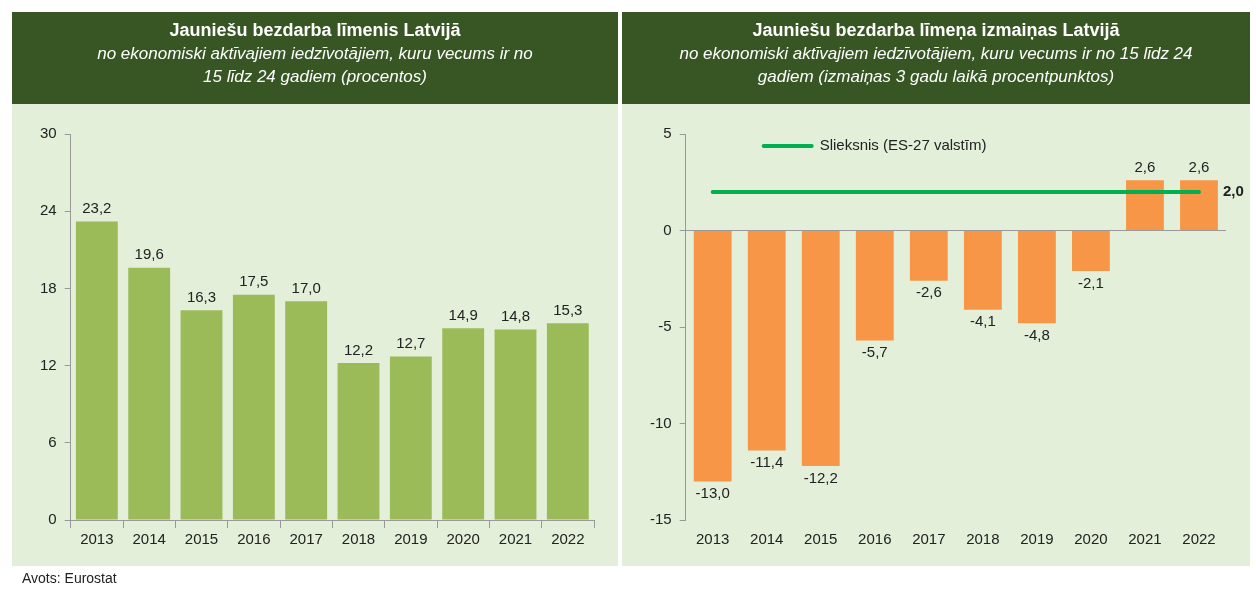 The height and width of the screenshot is (592, 1256). What do you see at coordinates (568, 309) in the screenshot?
I see `data-label: 15,3` at bounding box center [568, 309].